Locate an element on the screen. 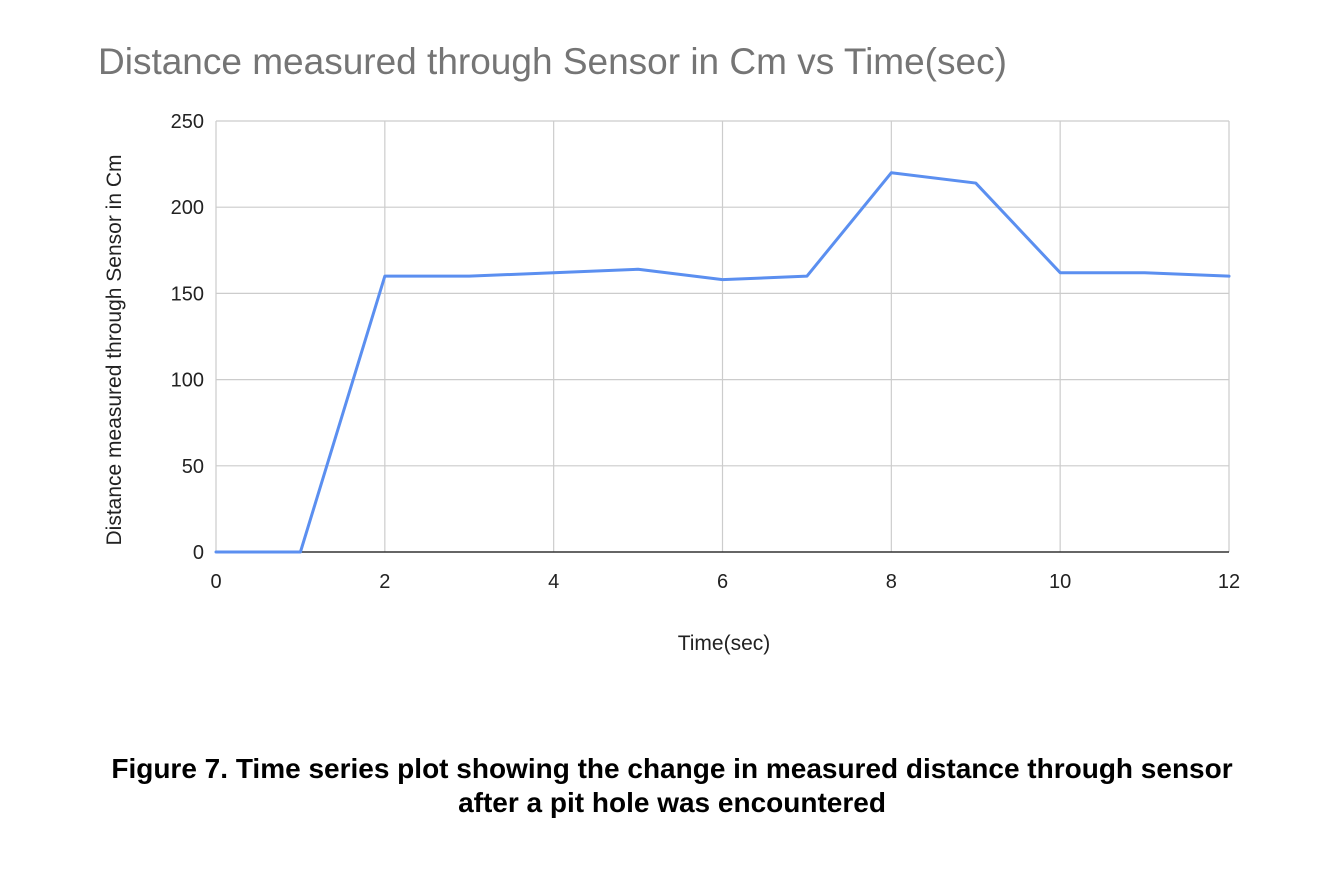  y-tick-label-100: 100 is located at coordinates (187, 381).